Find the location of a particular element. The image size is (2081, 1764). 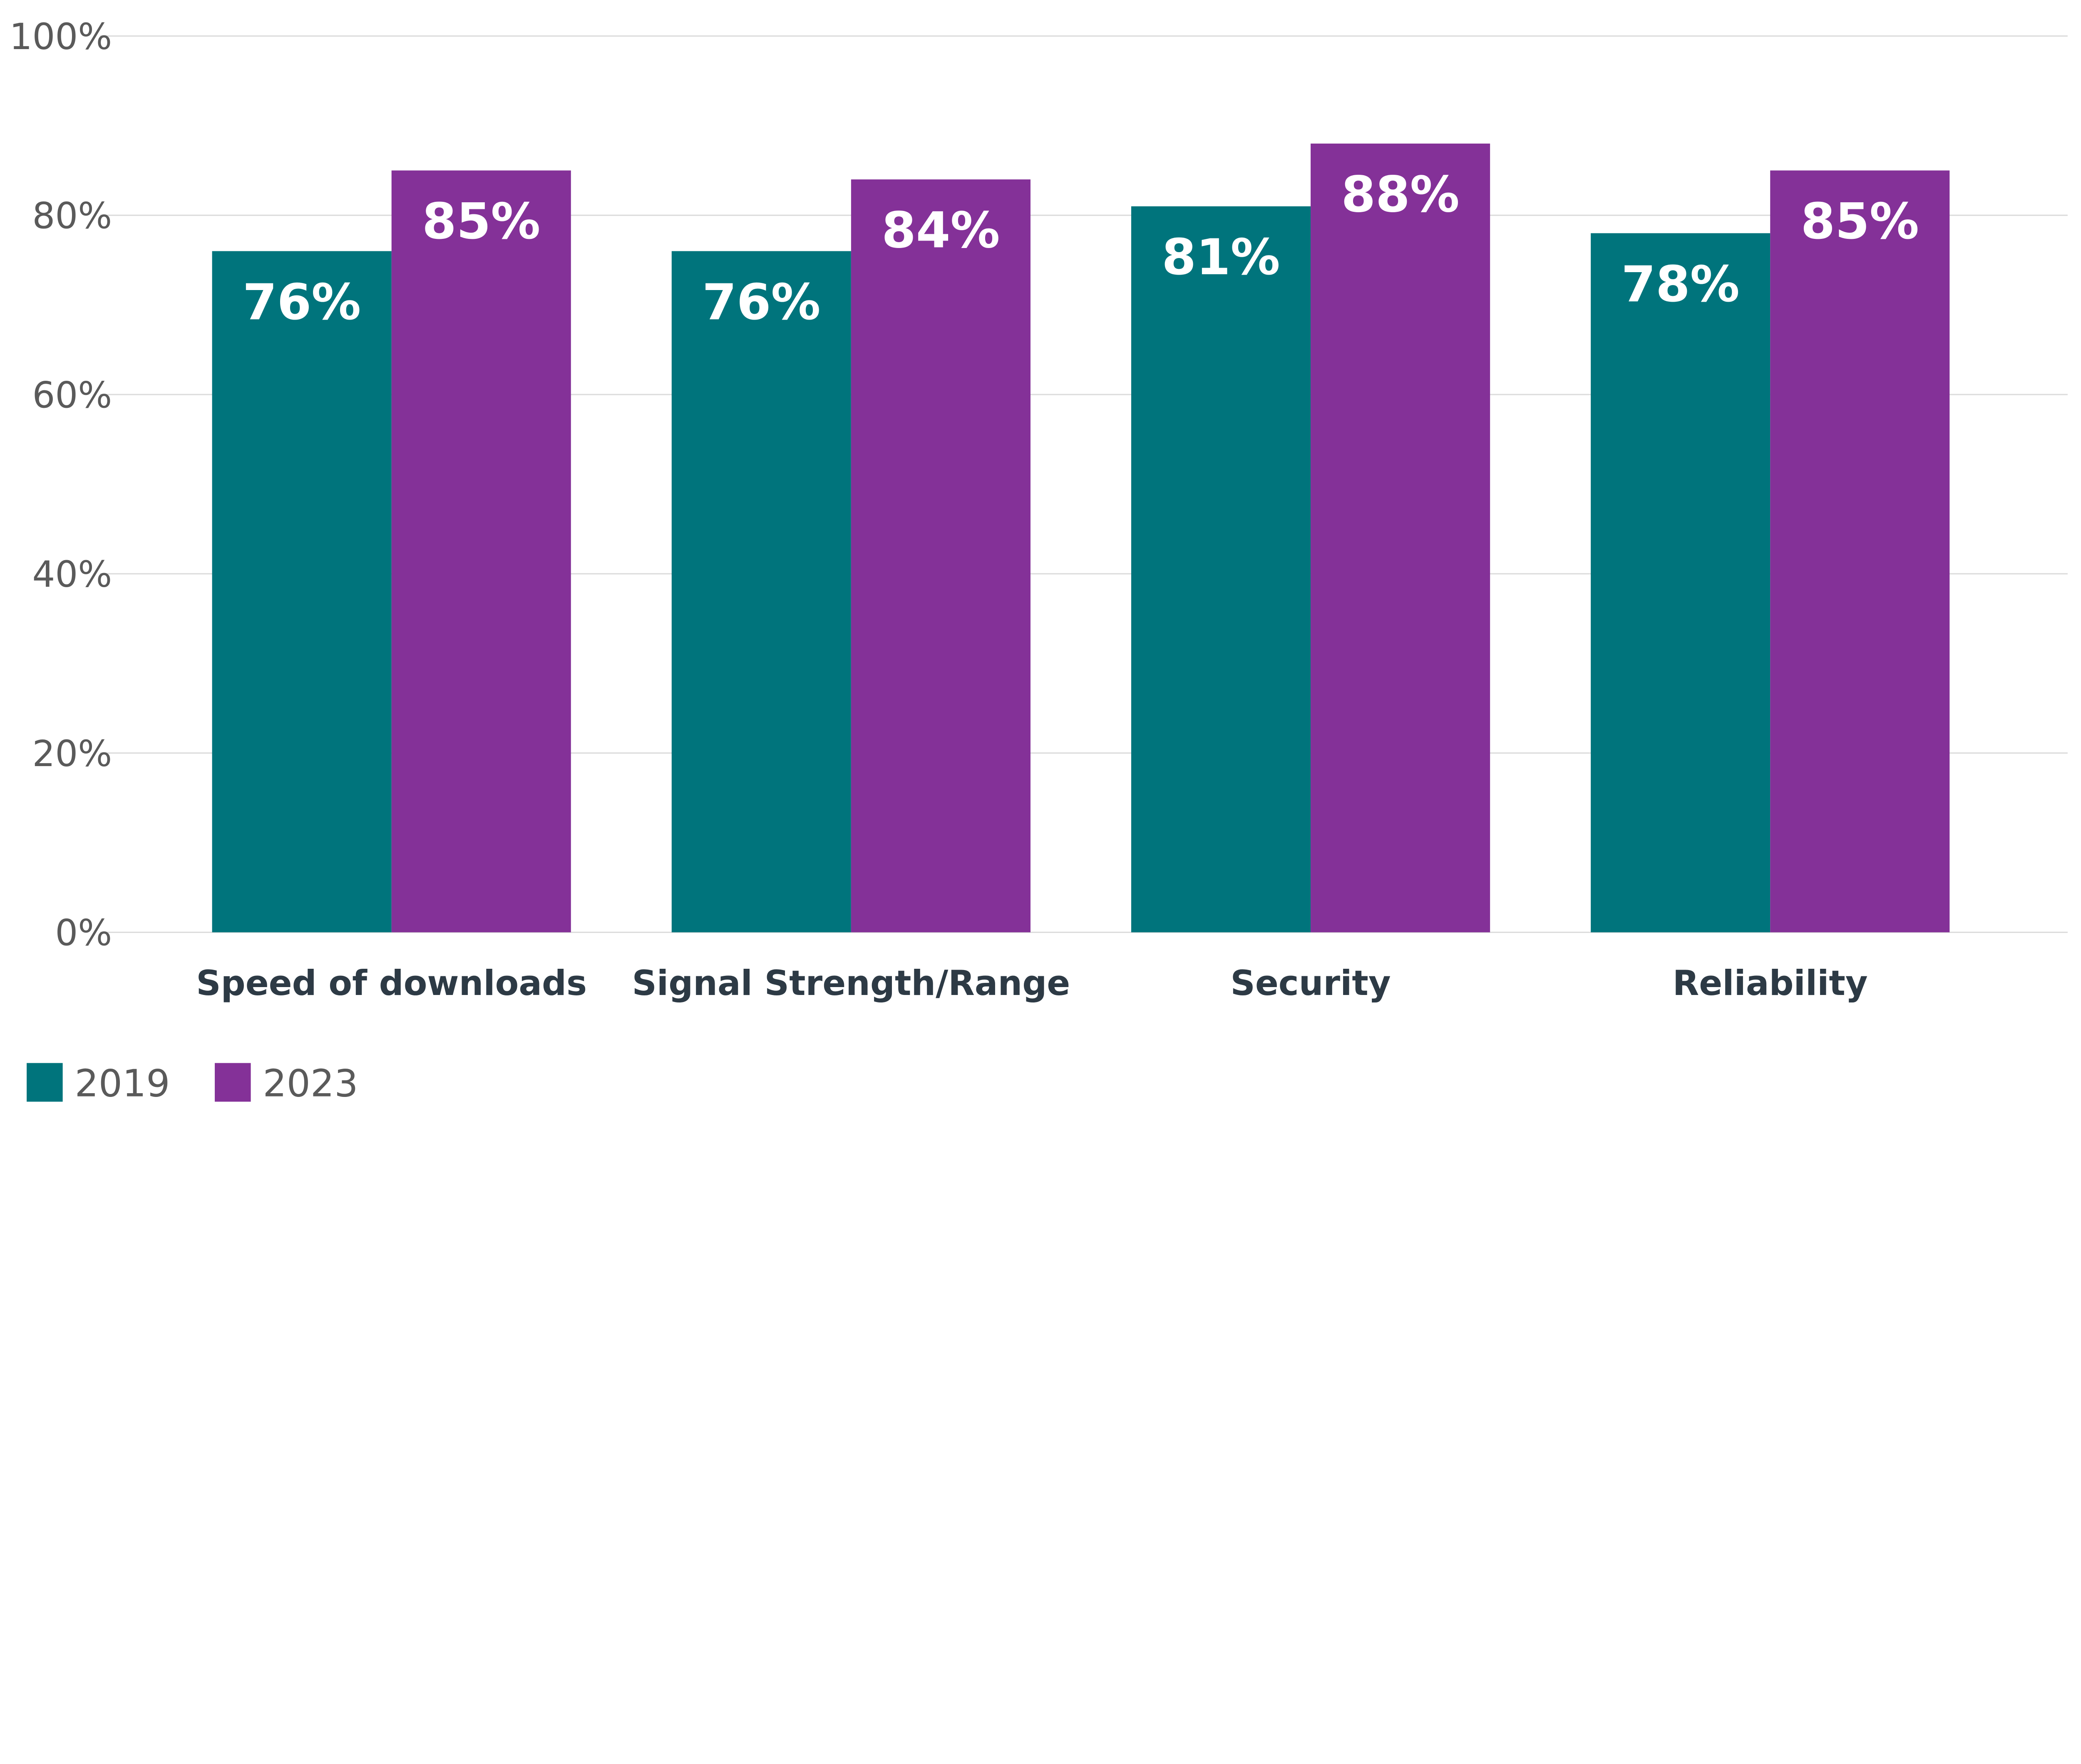

legend-label: 2023 is located at coordinates (310, 1082).